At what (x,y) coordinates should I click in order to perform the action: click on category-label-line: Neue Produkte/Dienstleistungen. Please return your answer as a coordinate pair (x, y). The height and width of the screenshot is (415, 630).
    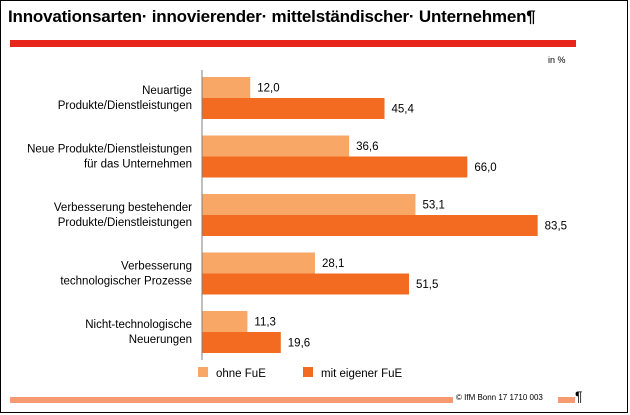
    Looking at the image, I should click on (109, 150).